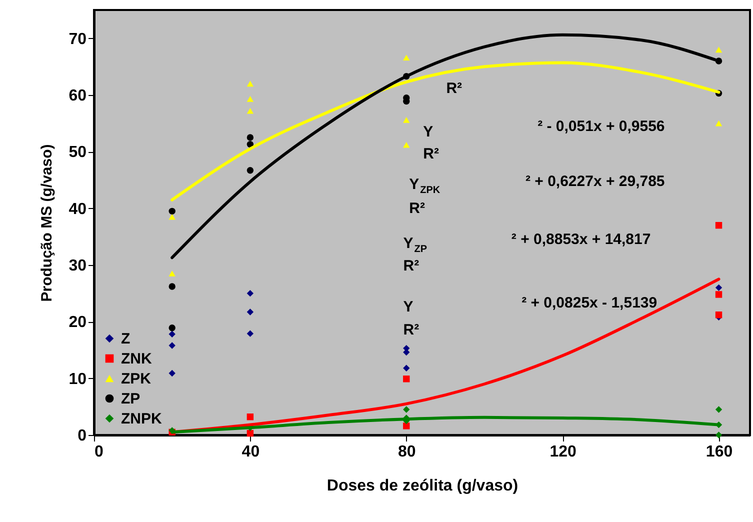 The height and width of the screenshot is (522, 753). What do you see at coordinates (125, 339) in the screenshot?
I see `legend-label: Z` at bounding box center [125, 339].